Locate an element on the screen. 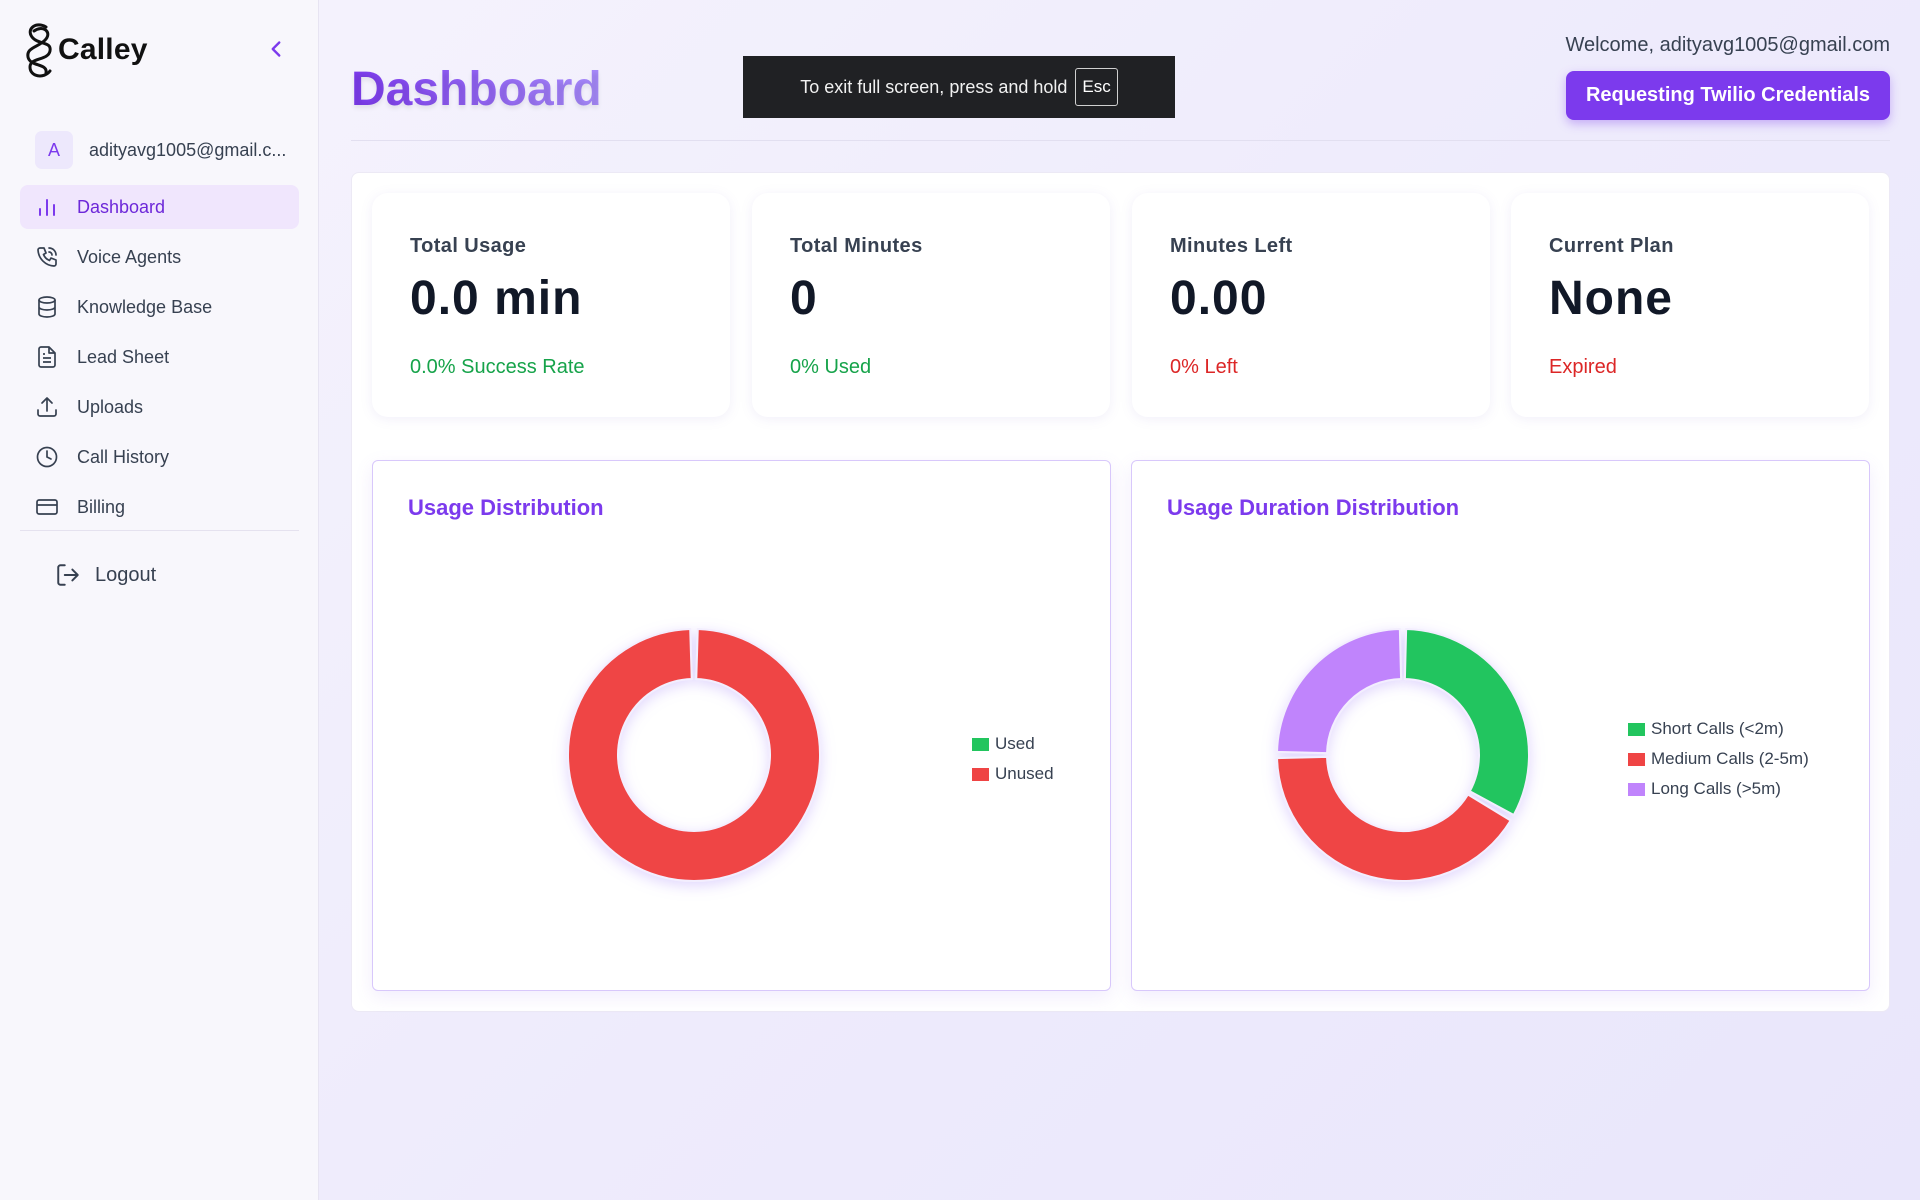 This screenshot has height=1200, width=1920. legend-item-medium-calls-2-5m: Medium Calls (2-5m) is located at coordinates (1718, 759).